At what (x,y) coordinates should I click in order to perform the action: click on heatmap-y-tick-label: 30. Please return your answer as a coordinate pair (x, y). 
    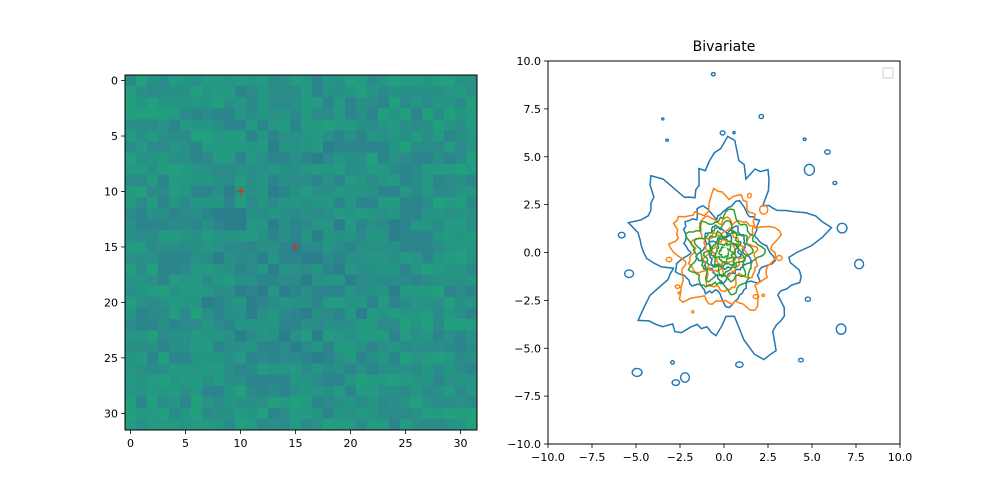
    Looking at the image, I should click on (111, 413).